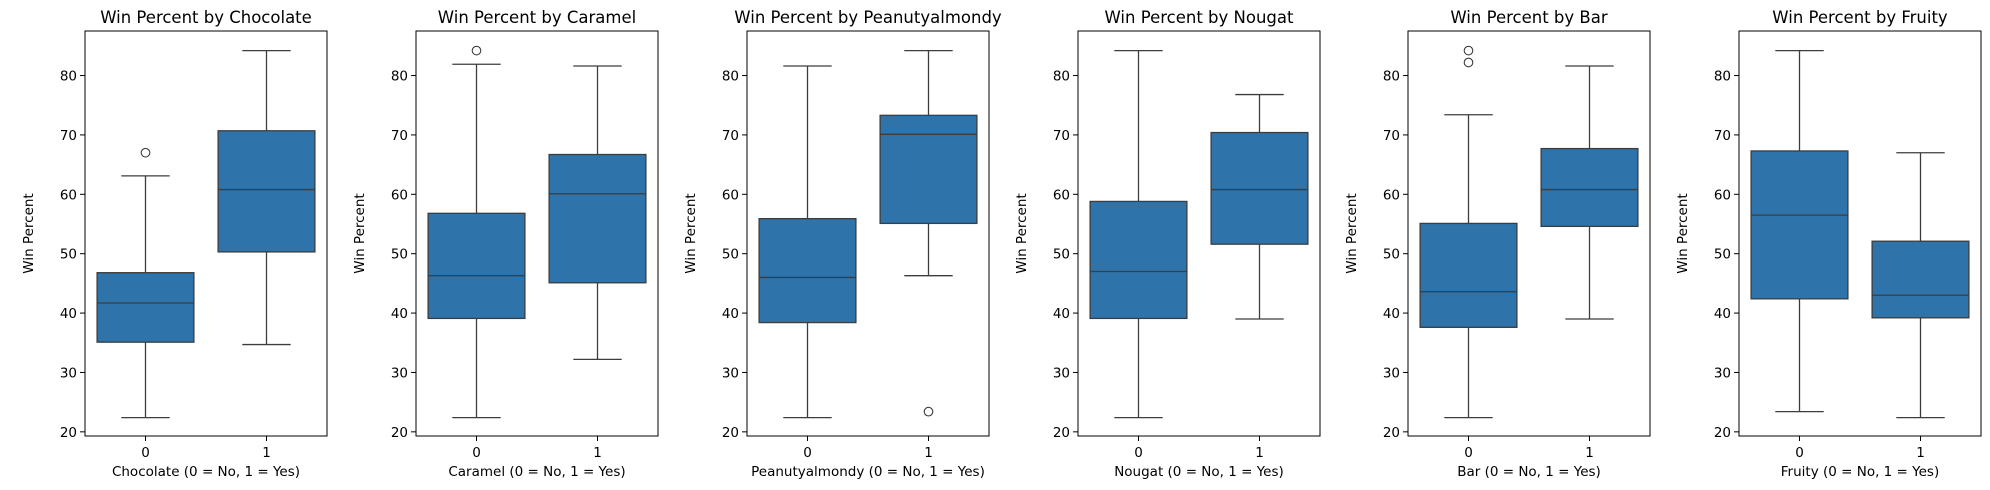 The height and width of the screenshot is (490, 1990). Describe the element at coordinates (1199, 17) in the screenshot. I see `subplot-title: Win Percent by Nougat` at that location.